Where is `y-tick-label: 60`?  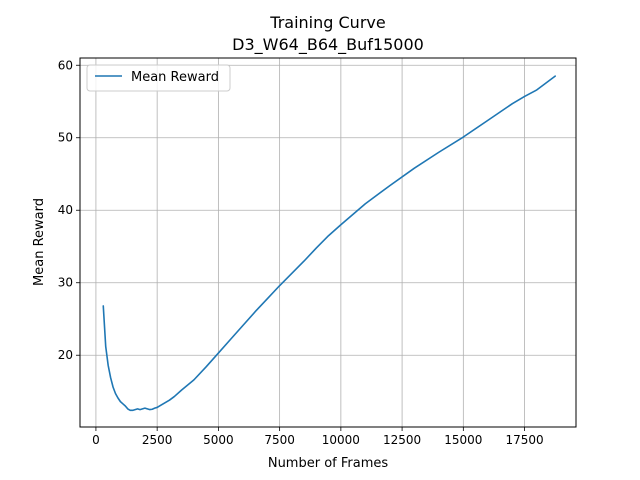 y-tick-label: 60 is located at coordinates (65, 65).